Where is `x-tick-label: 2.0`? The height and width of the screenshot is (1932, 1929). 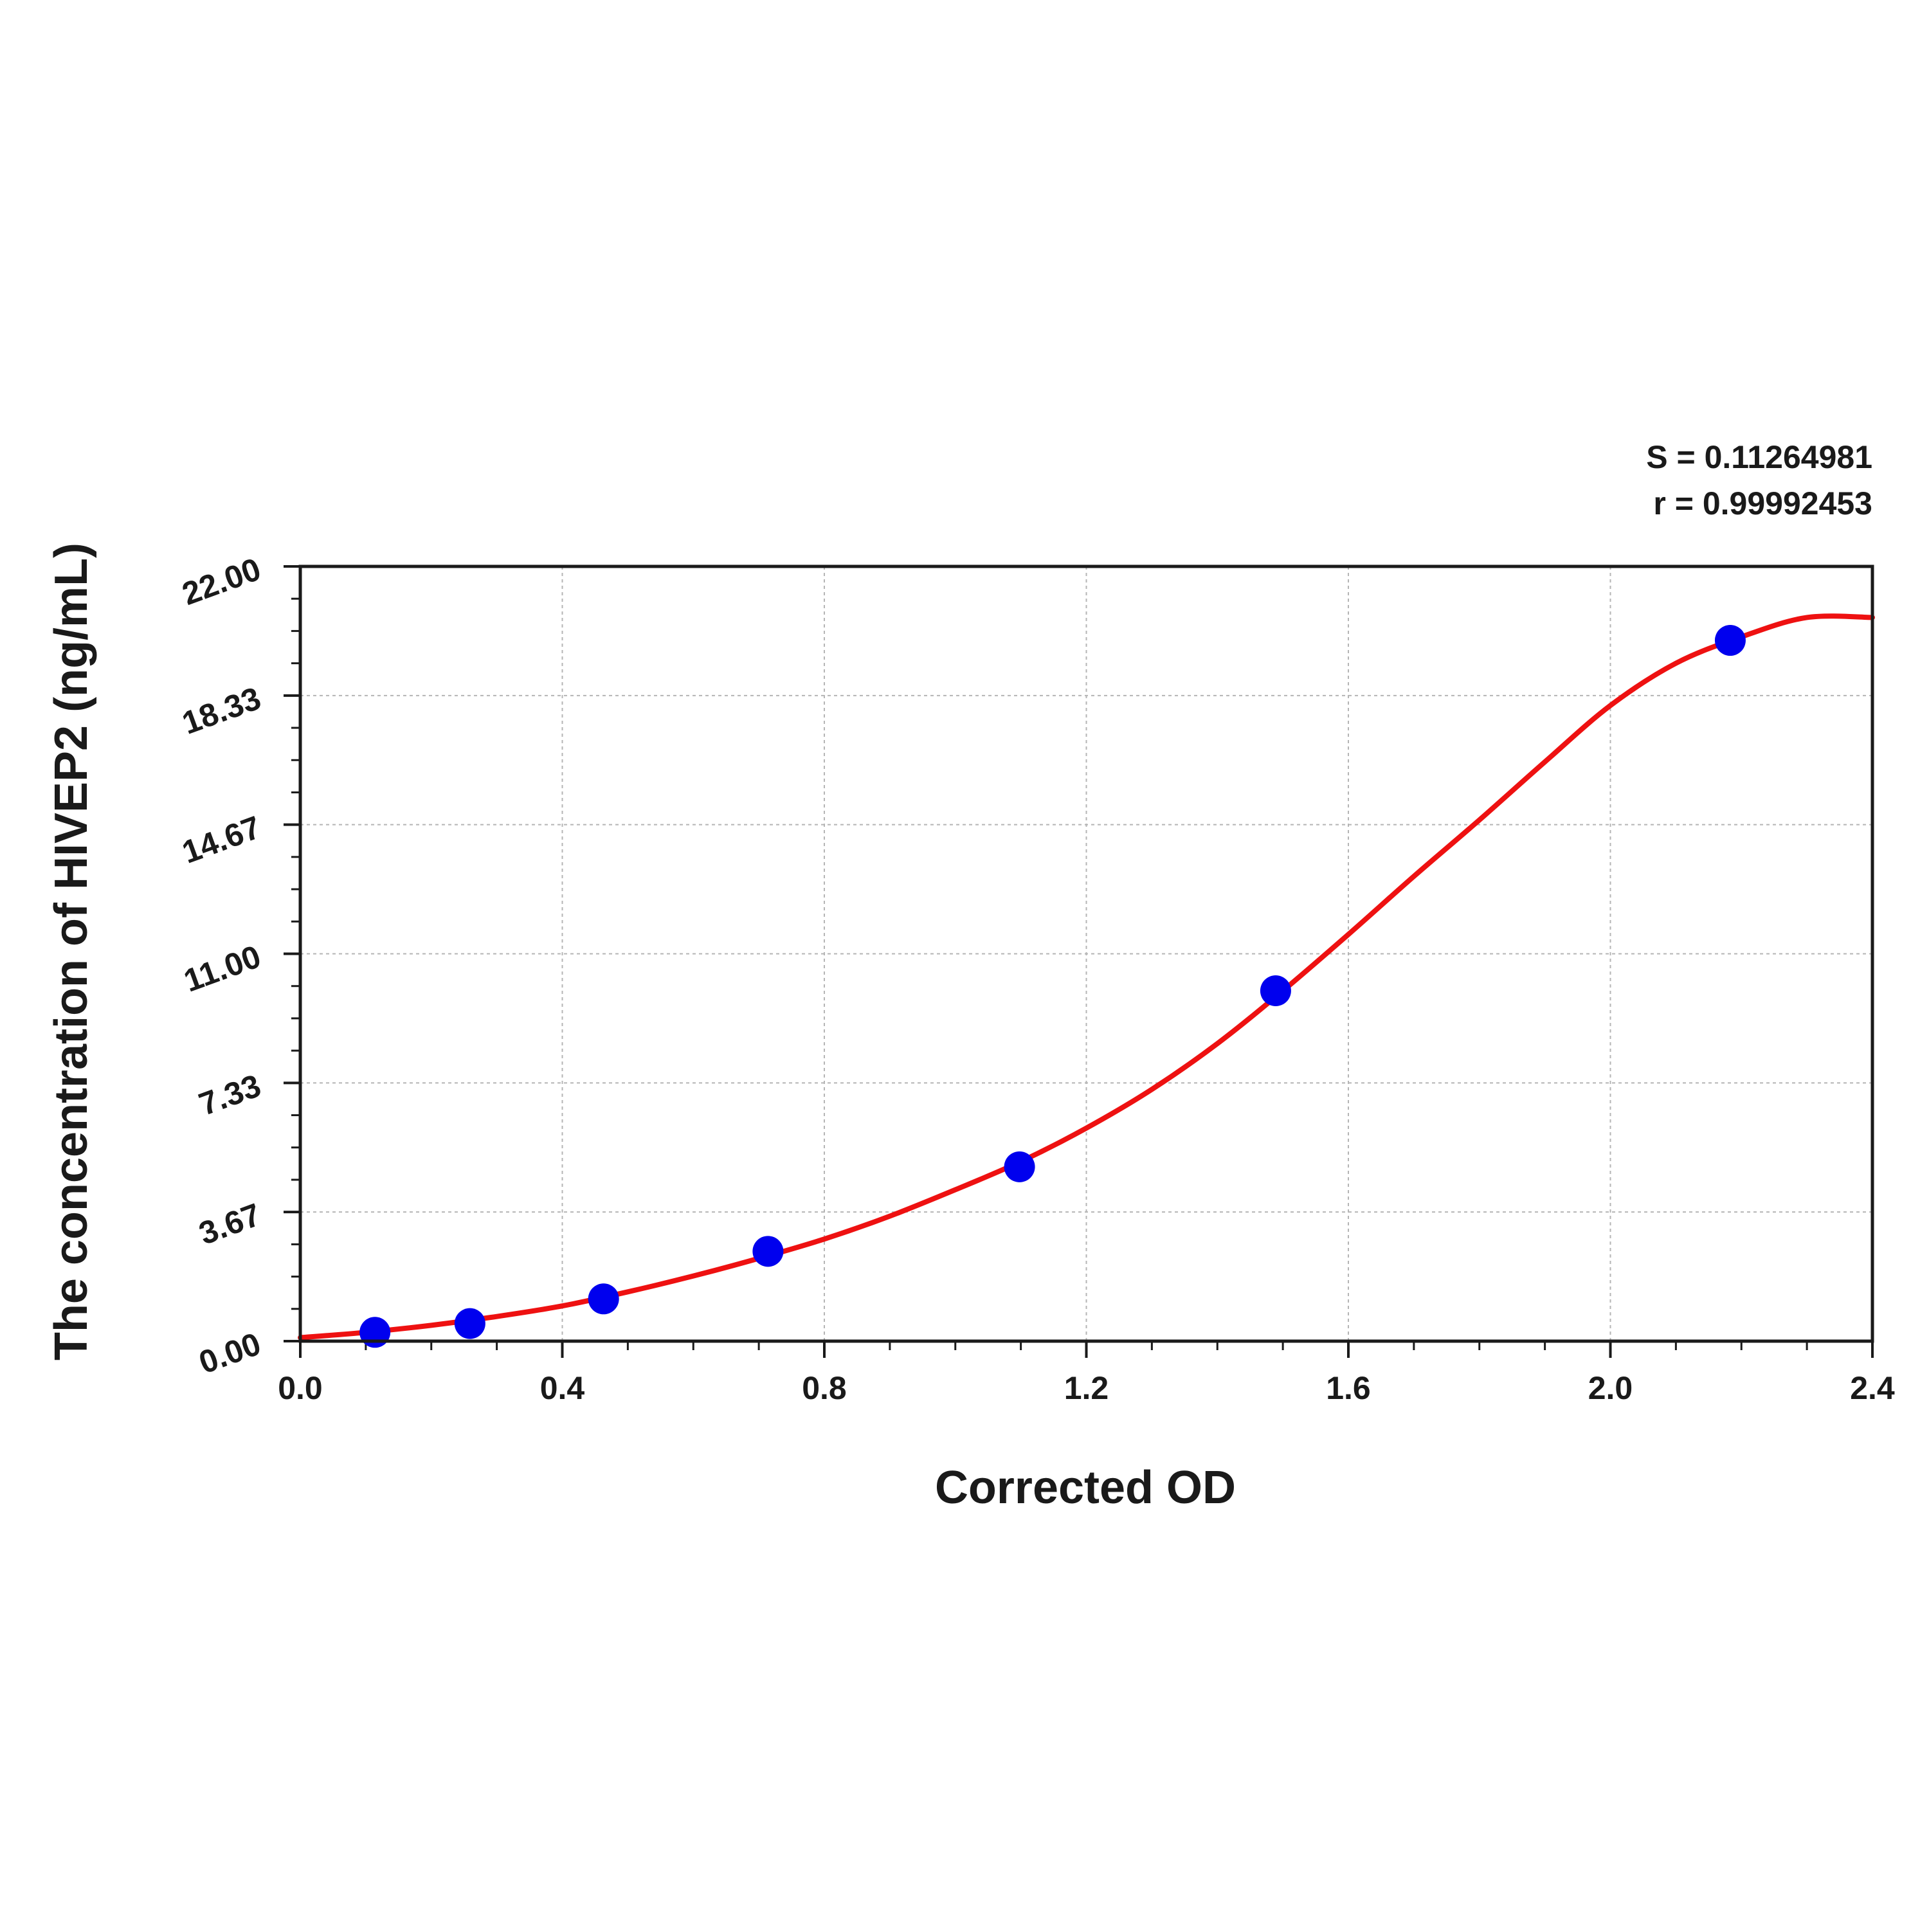
x-tick-label: 2.0 is located at coordinates (1610, 1388).